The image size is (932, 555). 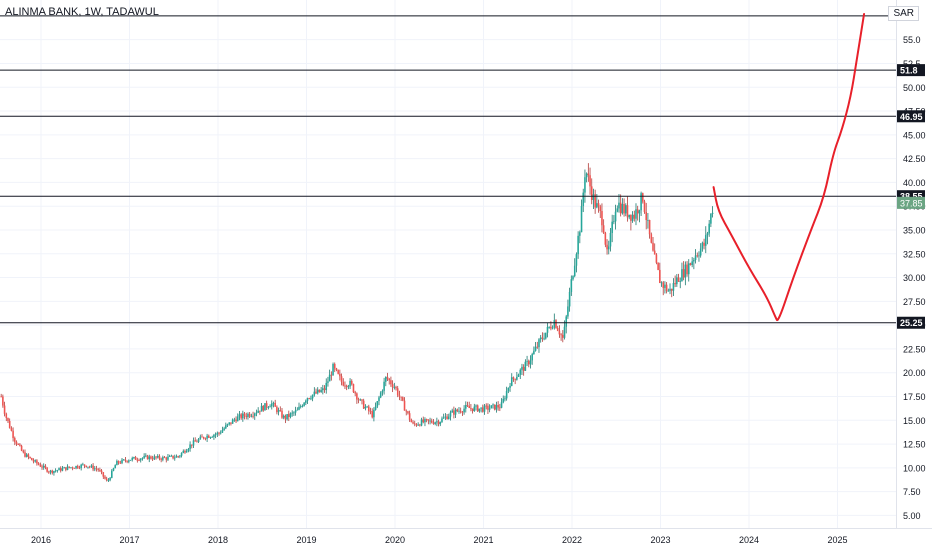 I want to click on currency-label: SAR, so click(x=903, y=13).